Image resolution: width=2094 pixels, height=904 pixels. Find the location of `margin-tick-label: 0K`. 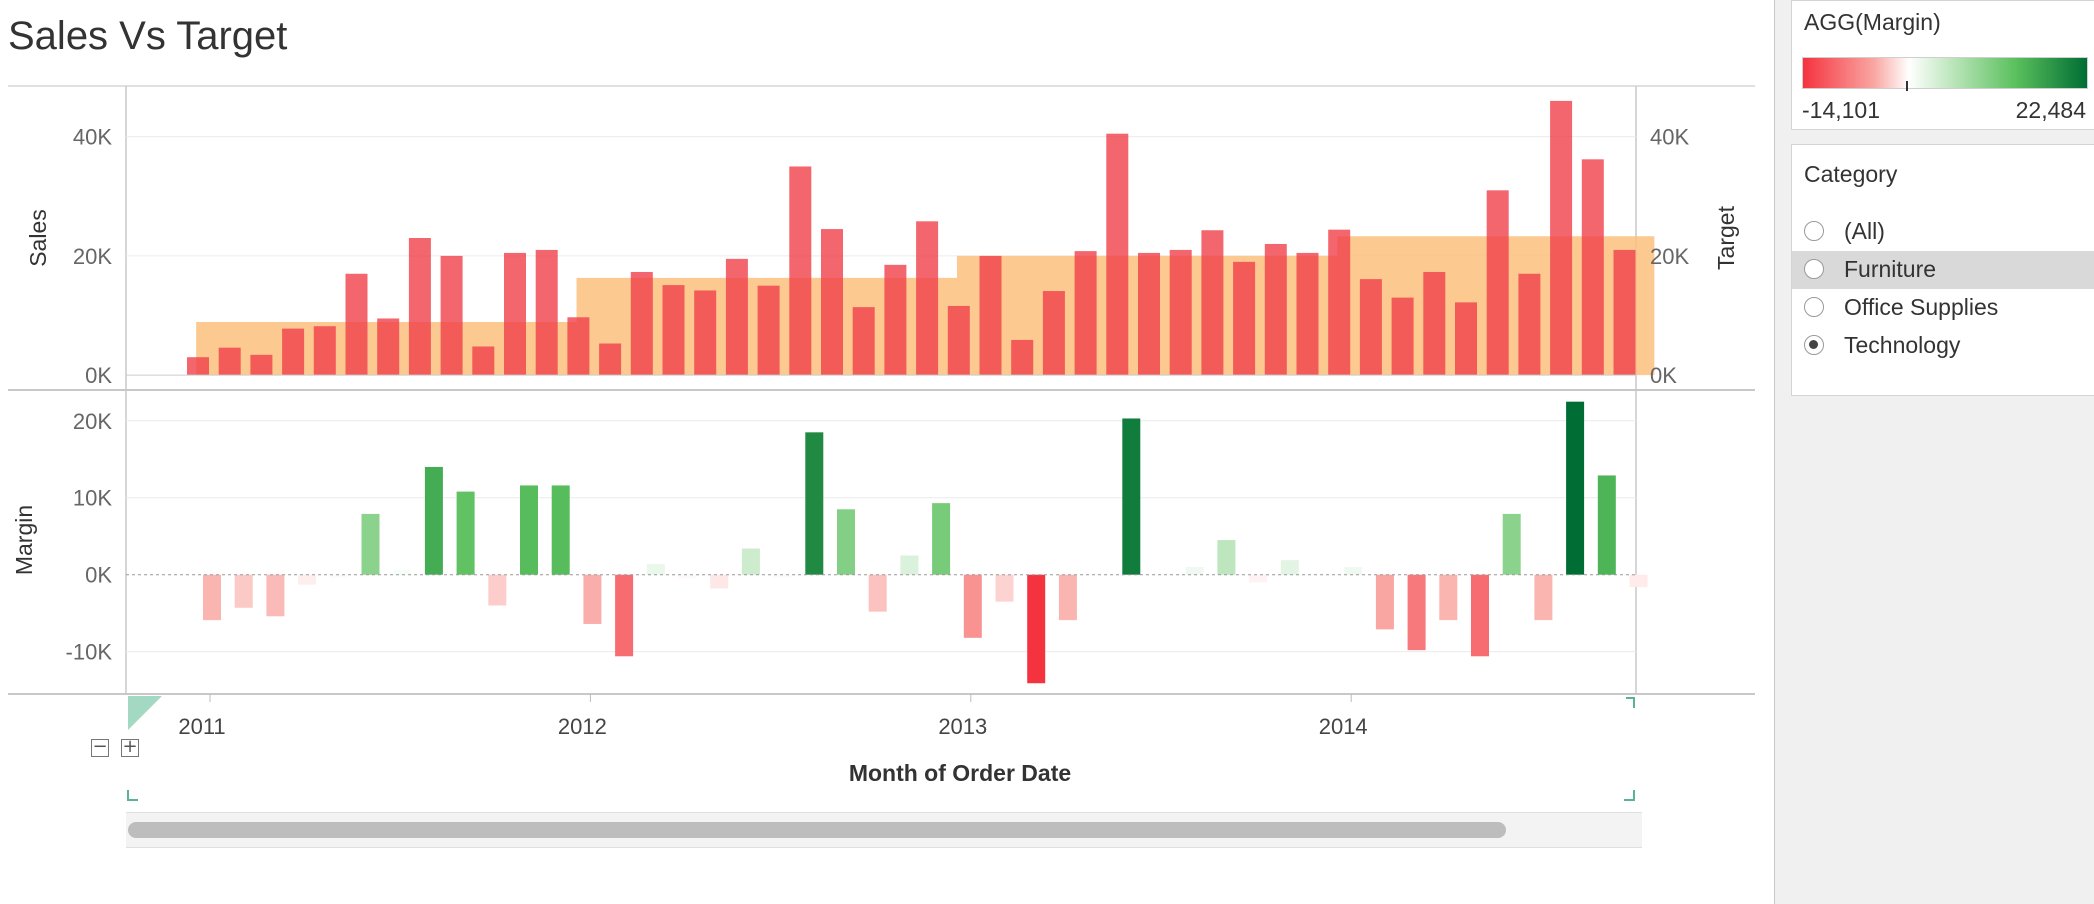

margin-tick-label: 0K is located at coordinates (98, 575).